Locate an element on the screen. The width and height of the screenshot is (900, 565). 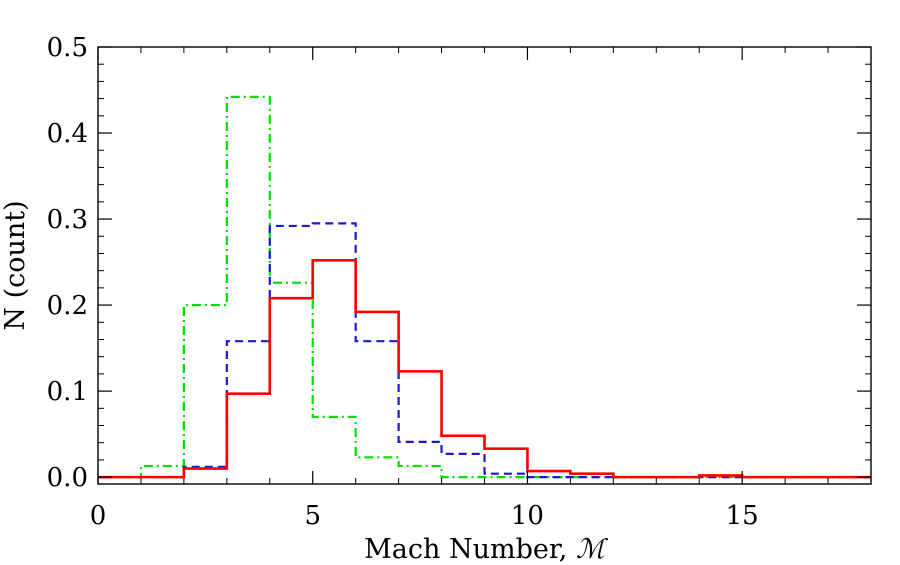
x-tick-label: 10 is located at coordinates (527, 516).